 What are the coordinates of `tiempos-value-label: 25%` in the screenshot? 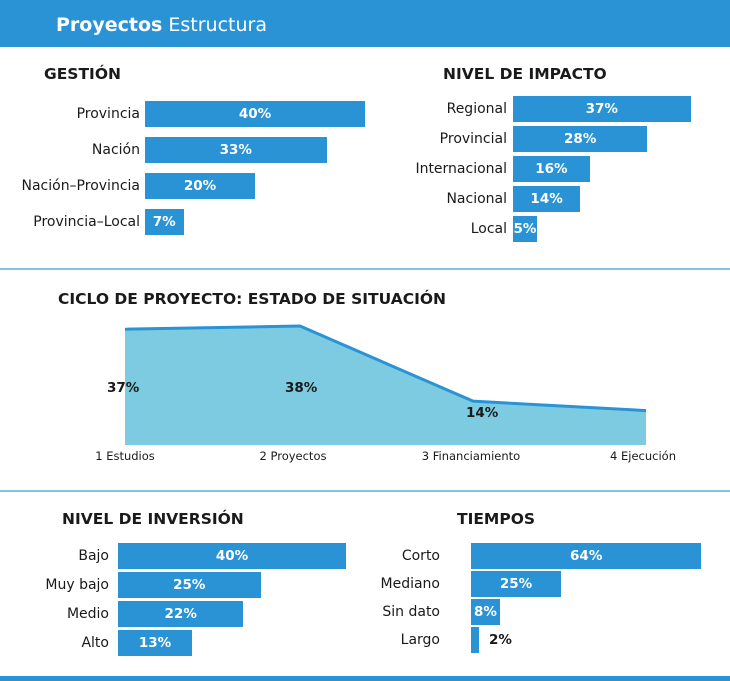 It's located at (516, 584).